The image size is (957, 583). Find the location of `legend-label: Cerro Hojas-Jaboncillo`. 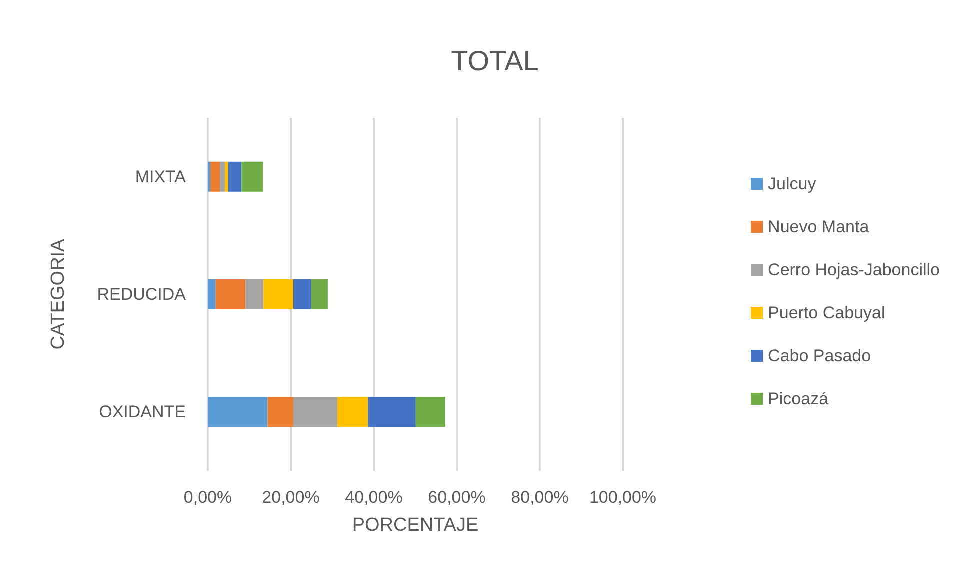

legend-label: Cerro Hojas-Jaboncillo is located at coordinates (854, 270).